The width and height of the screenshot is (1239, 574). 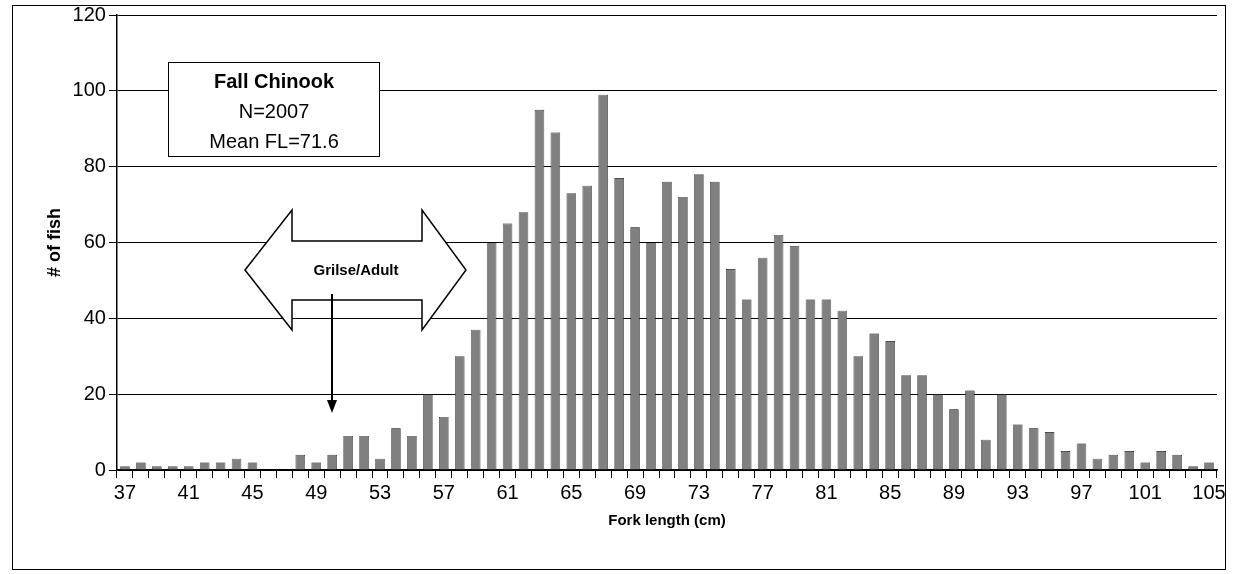 I want to click on x-tick-label: 81, so click(x=826, y=491).